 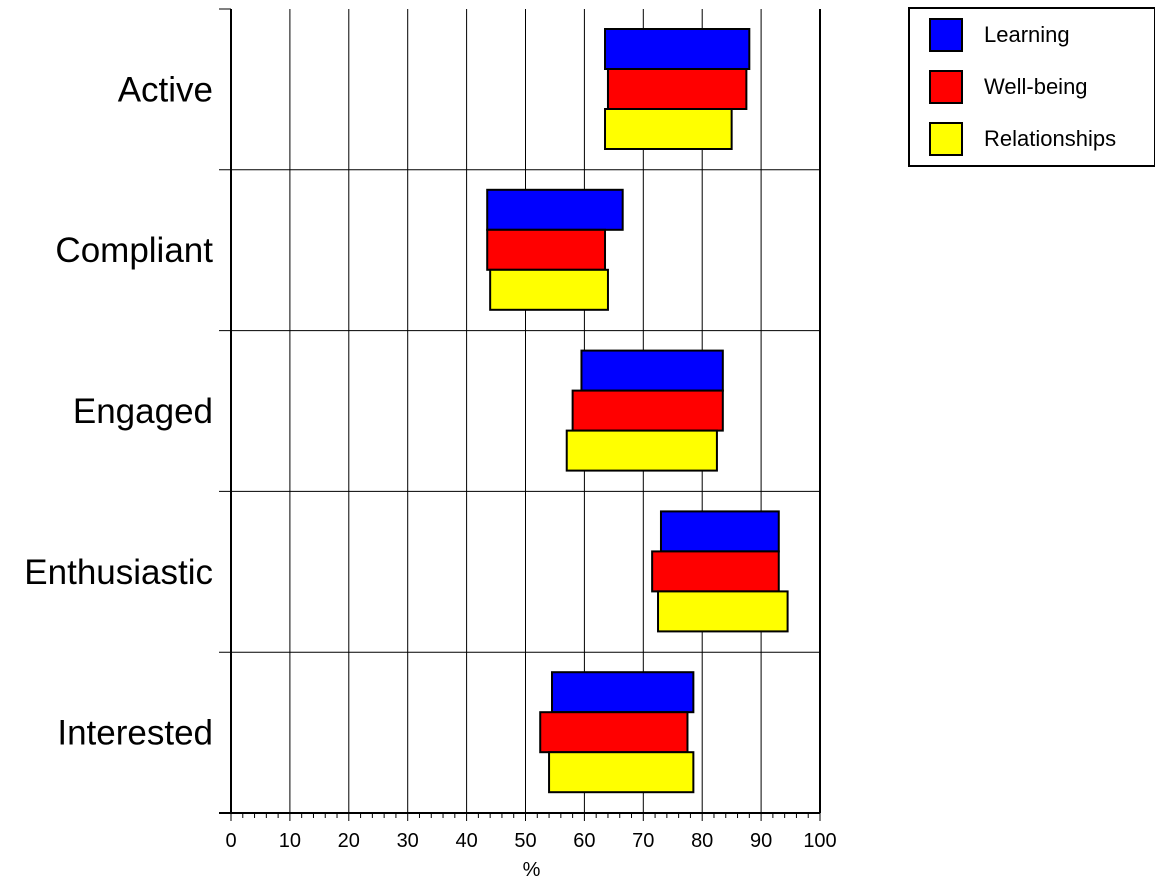 I want to click on x-tick-label: 30, so click(x=408, y=841).